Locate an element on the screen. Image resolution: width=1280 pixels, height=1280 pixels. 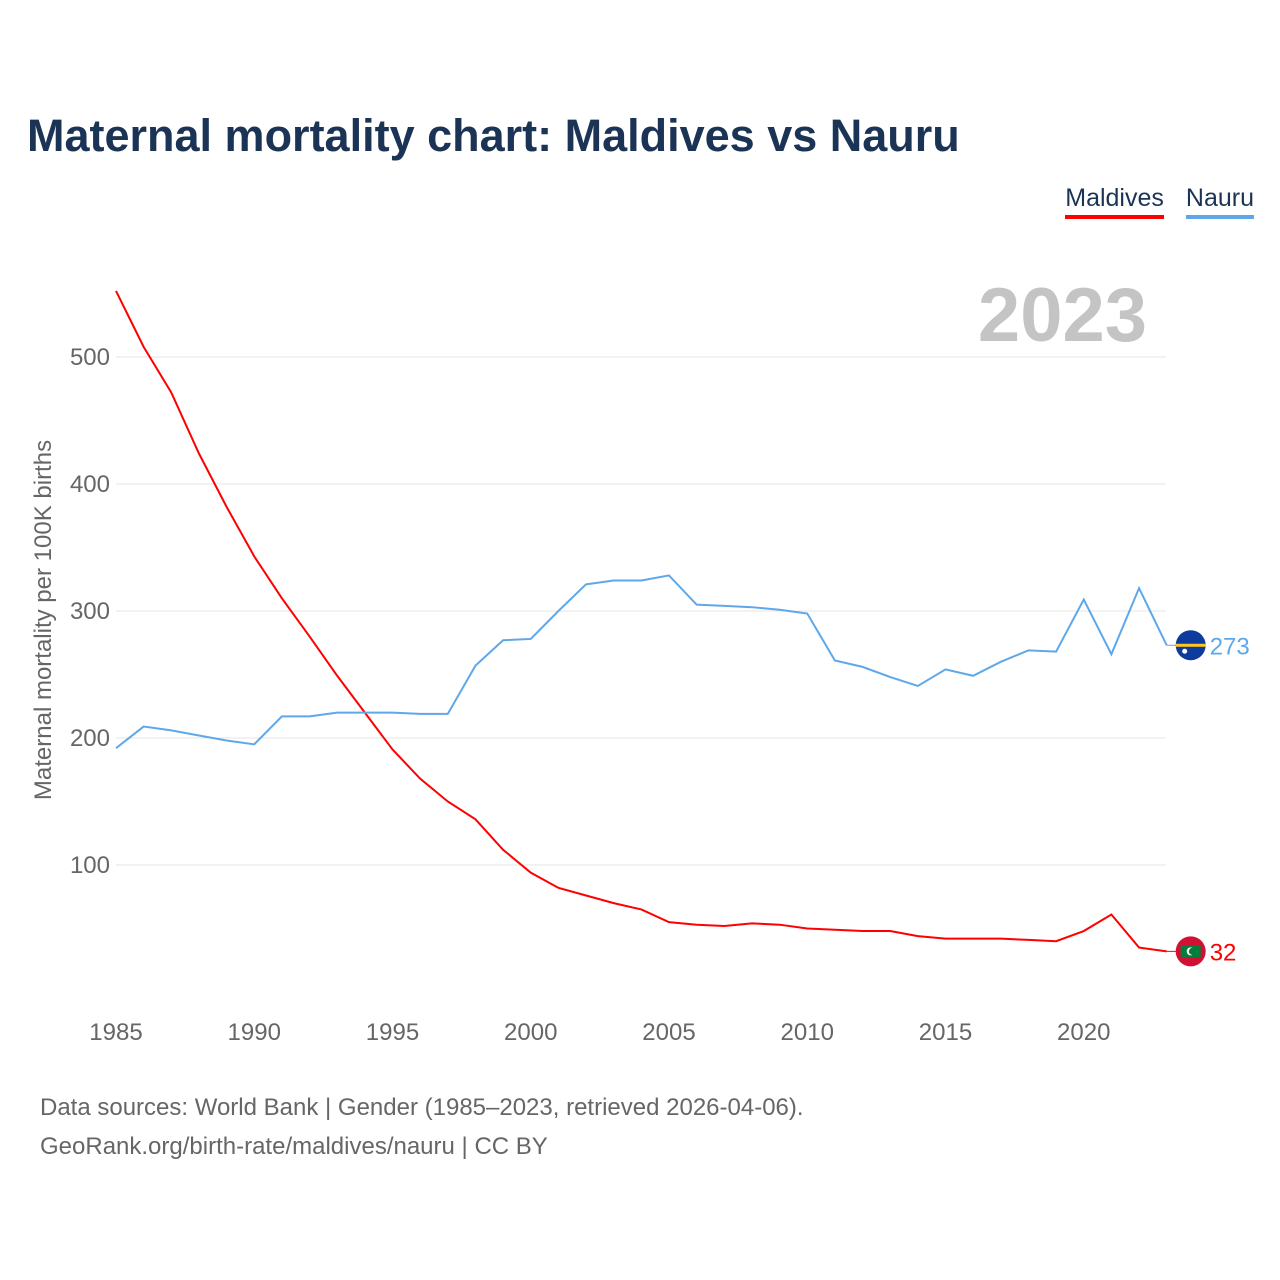
y-tick-label: 100 is located at coordinates (90, 865).